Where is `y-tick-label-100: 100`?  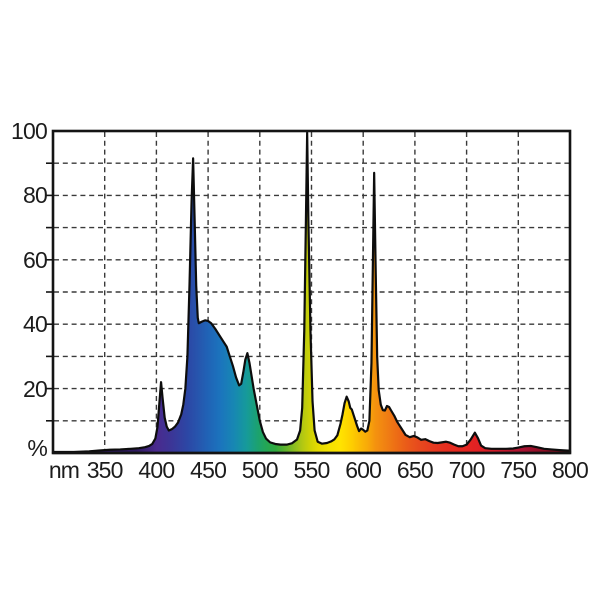 y-tick-label-100: 100 is located at coordinates (29, 131).